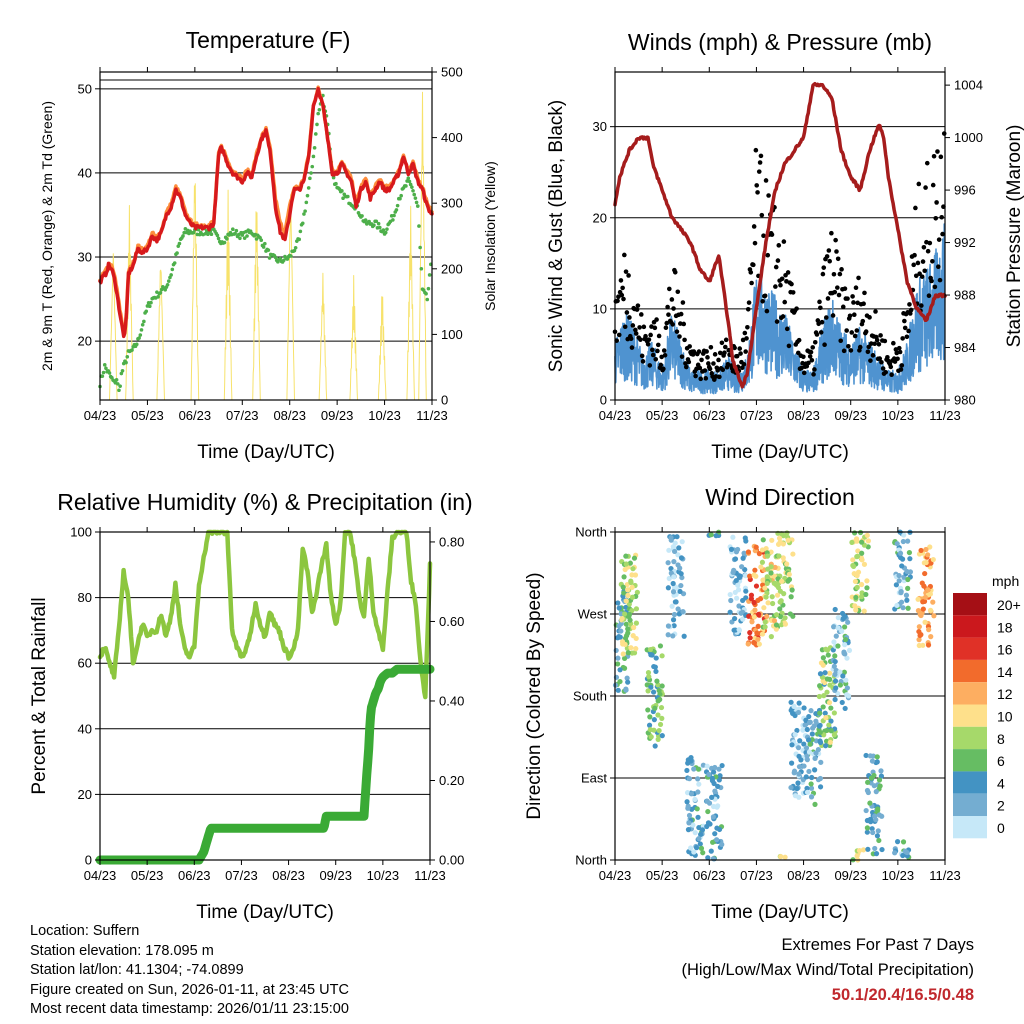  Describe the element at coordinates (803, 875) in the screenshot. I see `wind_direction-xtick-label: 08/23` at that location.